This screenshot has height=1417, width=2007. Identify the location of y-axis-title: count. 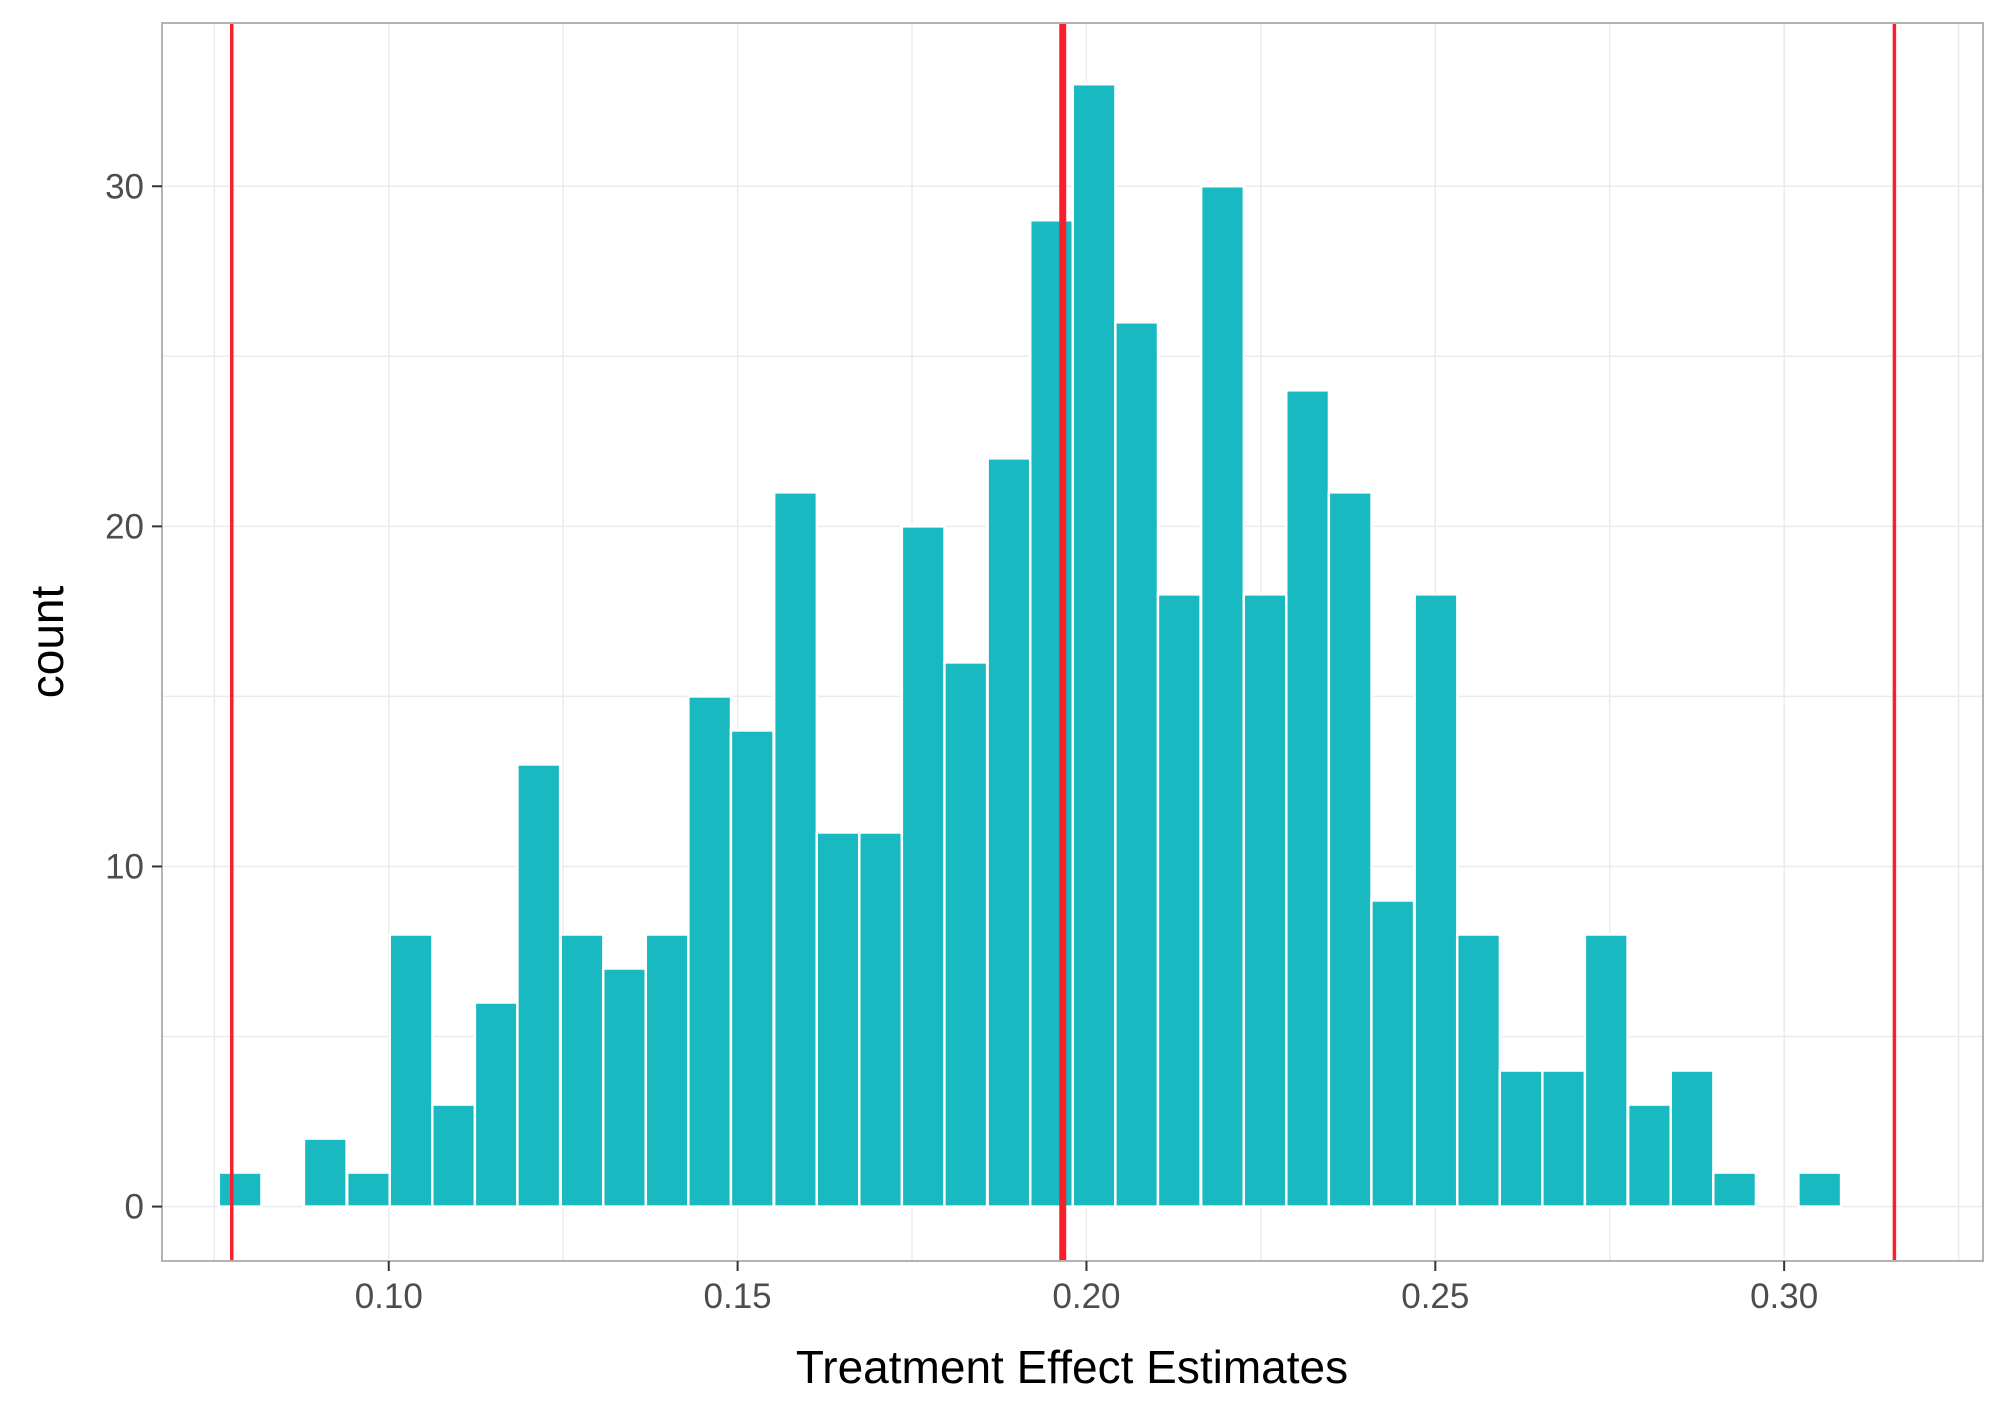
(47, 642).